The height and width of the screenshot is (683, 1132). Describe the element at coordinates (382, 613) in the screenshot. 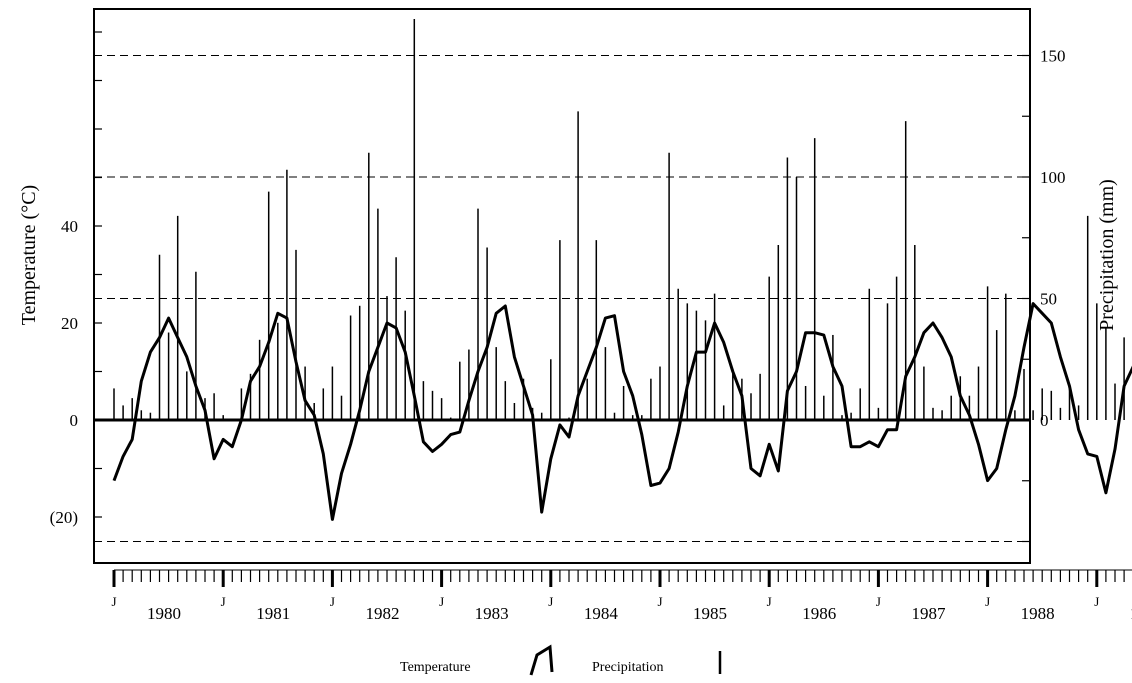

I see `year-label: 1982` at that location.